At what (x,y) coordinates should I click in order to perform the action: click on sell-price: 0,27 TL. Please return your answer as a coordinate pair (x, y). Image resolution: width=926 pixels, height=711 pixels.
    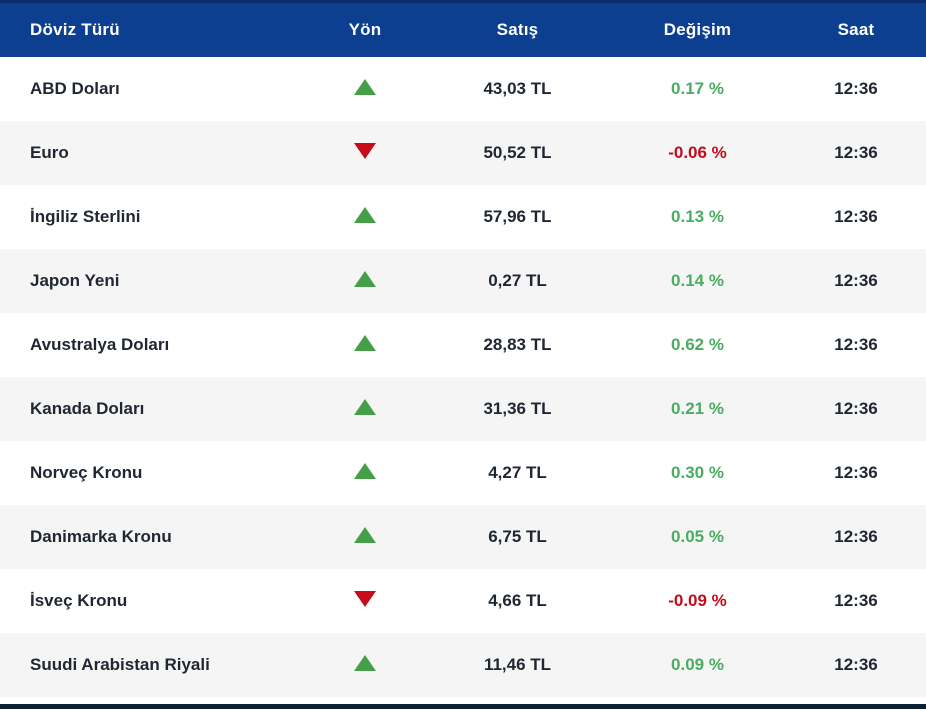
    Looking at the image, I should click on (517, 280).